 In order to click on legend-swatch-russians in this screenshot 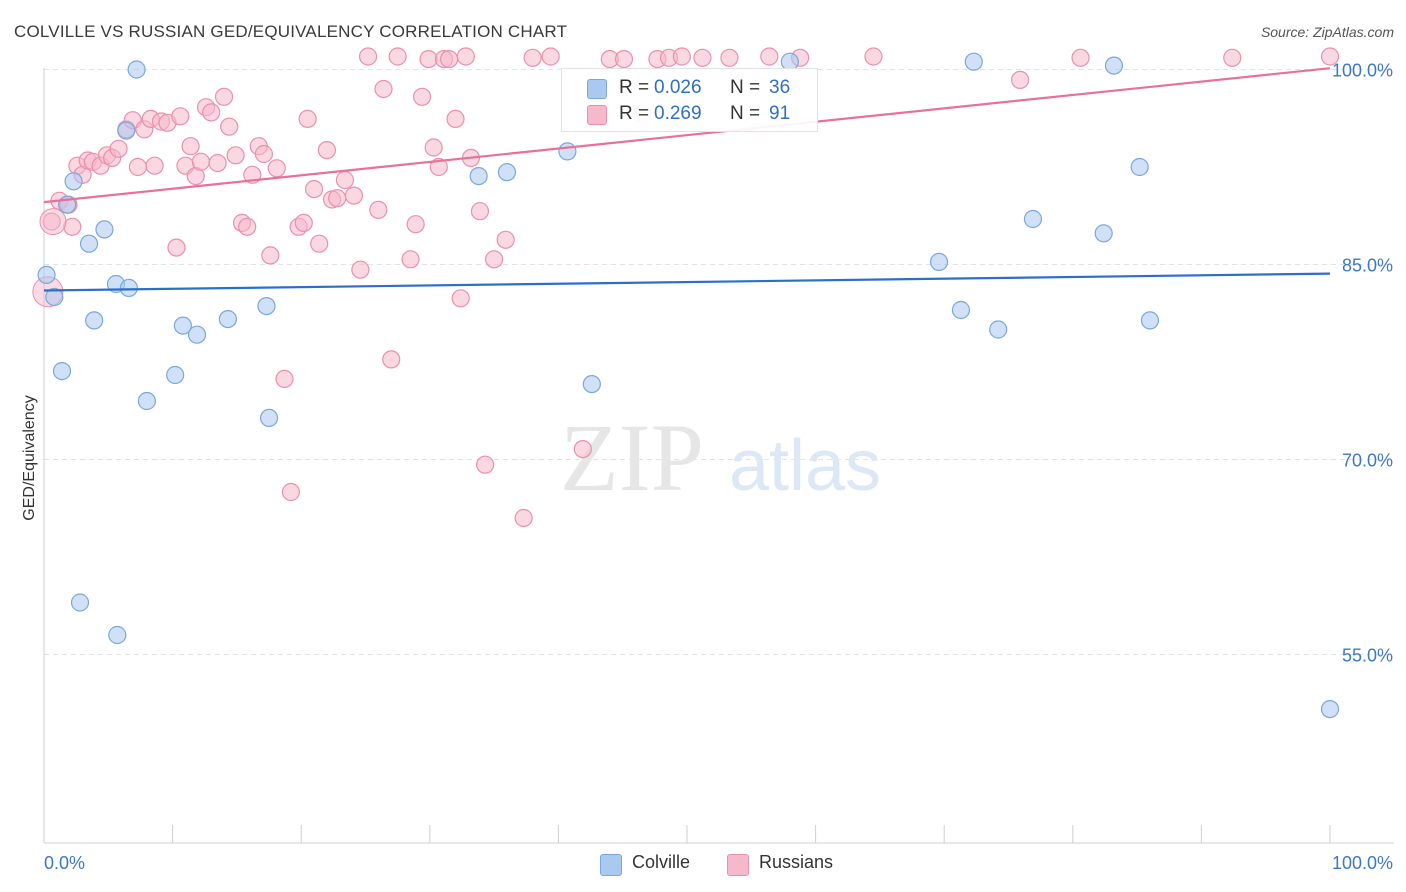, I will do `click(597, 115)`.